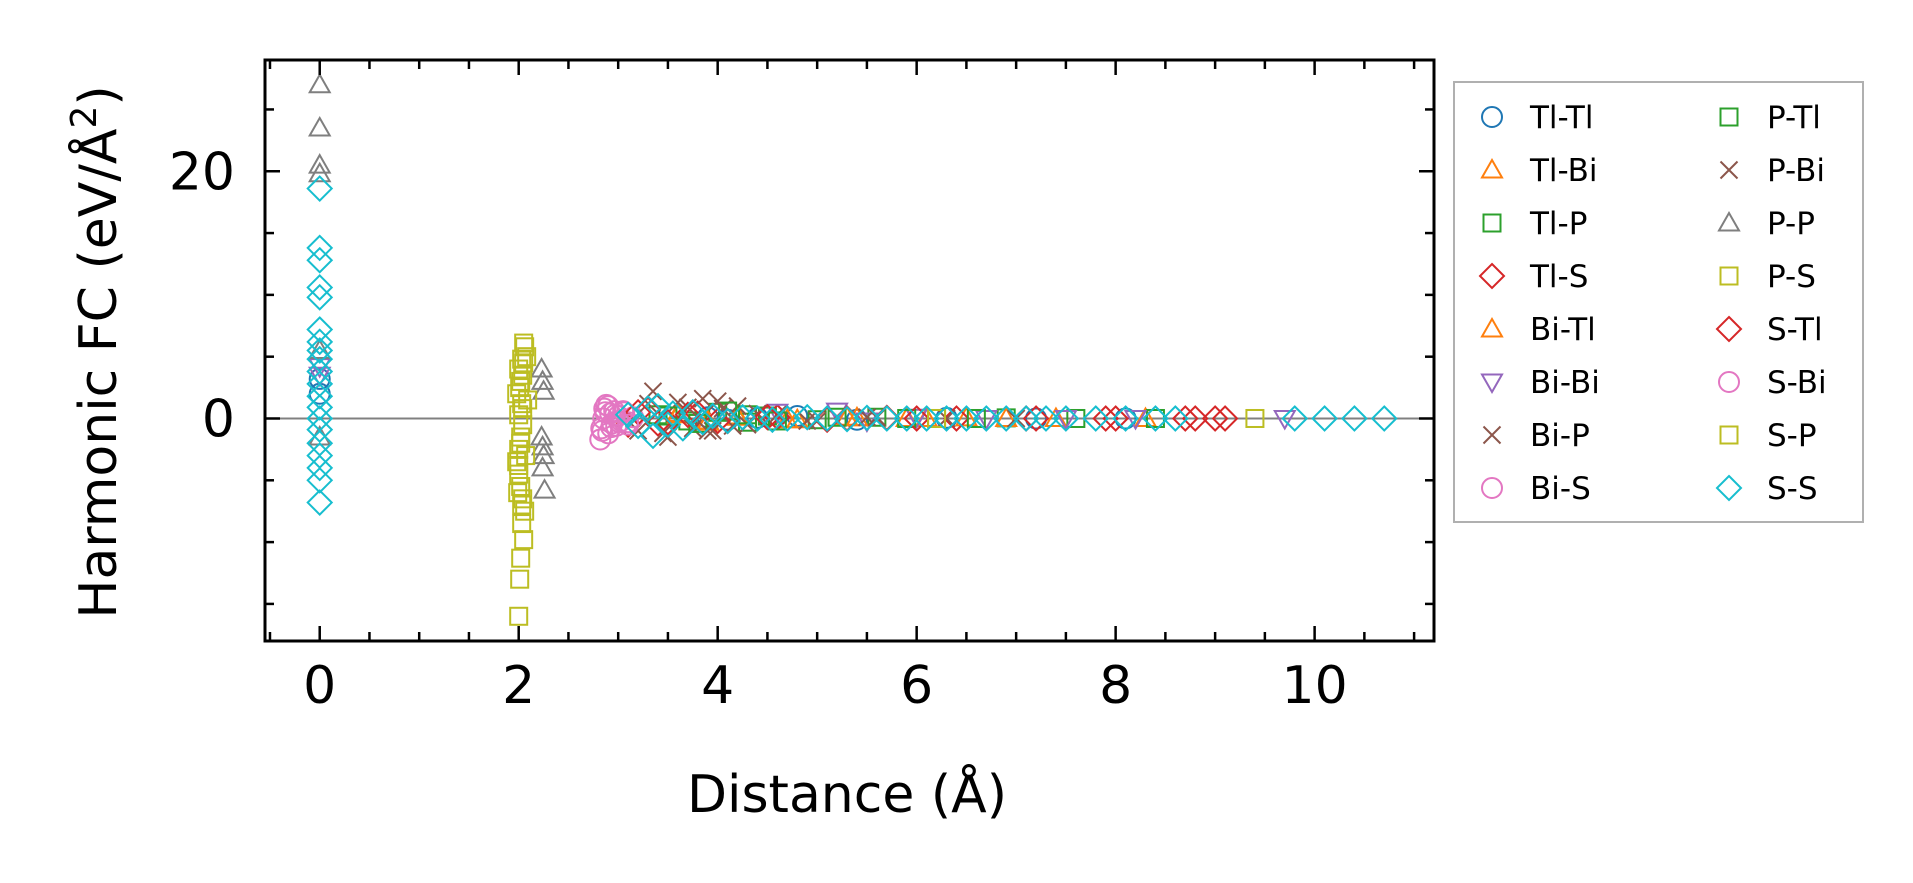 This screenshot has height=883, width=1913. What do you see at coordinates (319, 686) in the screenshot?
I see `x-tick-label: 0` at bounding box center [319, 686].